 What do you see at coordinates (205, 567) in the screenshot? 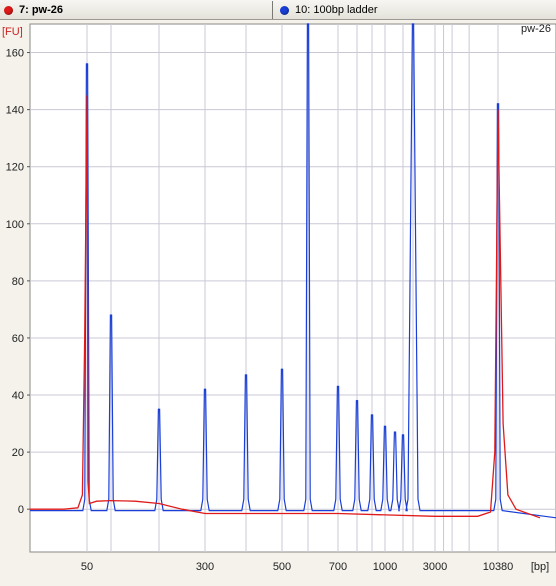
I see `x-tick-label: 300` at bounding box center [205, 567].